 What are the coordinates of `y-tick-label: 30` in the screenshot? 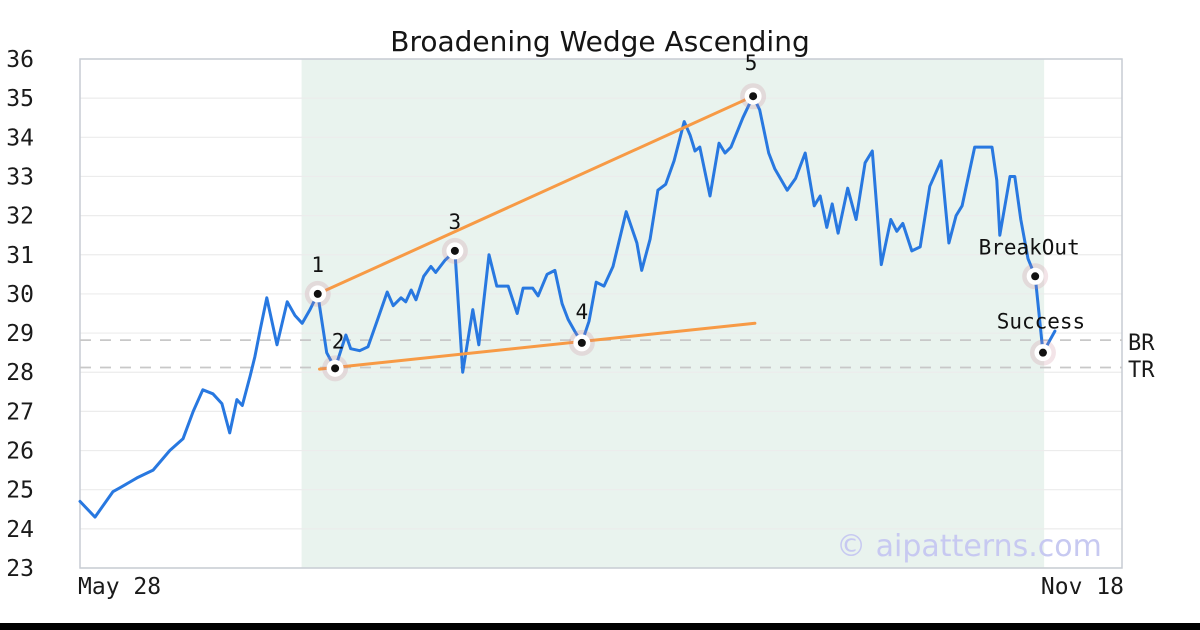 It's located at (20, 295).